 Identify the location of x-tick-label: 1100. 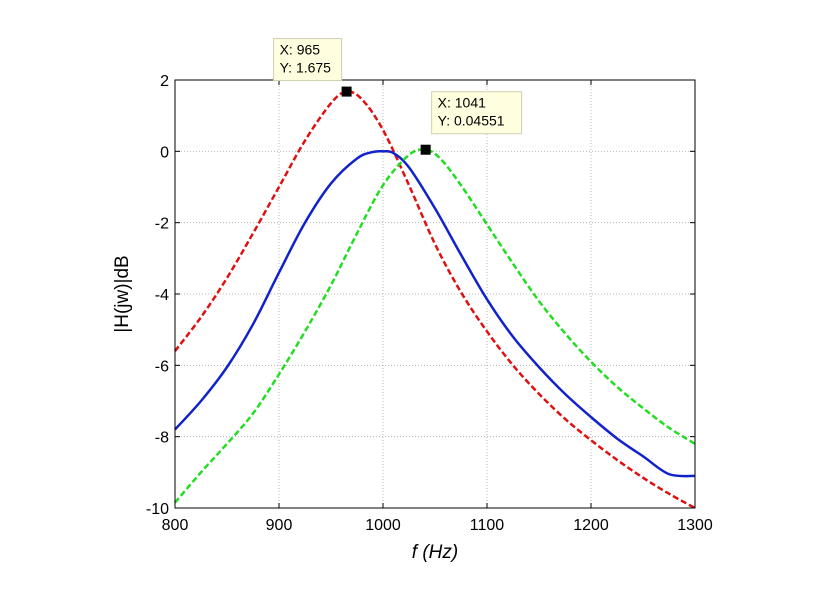
(487, 525).